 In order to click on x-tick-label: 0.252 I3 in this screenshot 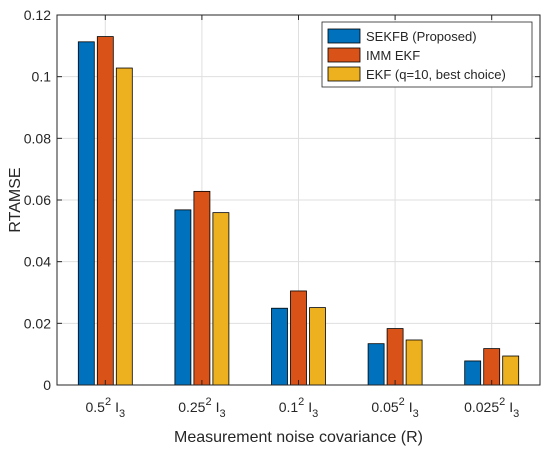, I will do `click(201, 408)`.